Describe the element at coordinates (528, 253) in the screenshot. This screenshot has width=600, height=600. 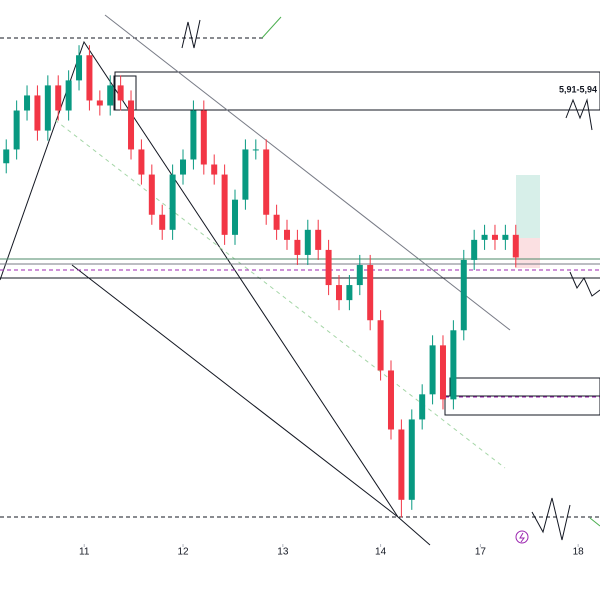
I see `loss-zone` at that location.